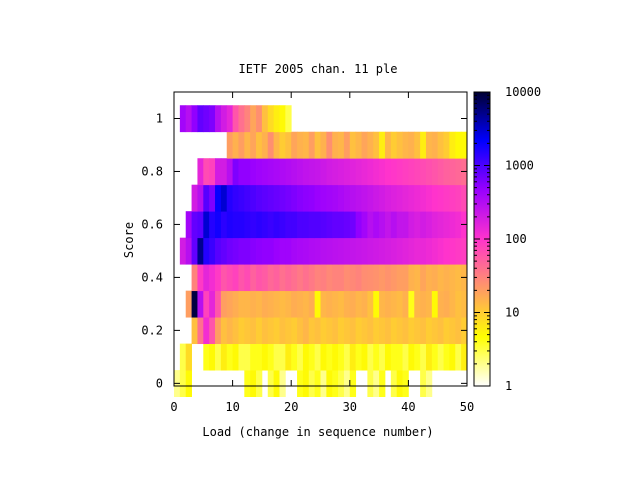 This screenshot has height=480, width=640. Describe the element at coordinates (129, 240) in the screenshot. I see `y-axis-label: Score` at that location.